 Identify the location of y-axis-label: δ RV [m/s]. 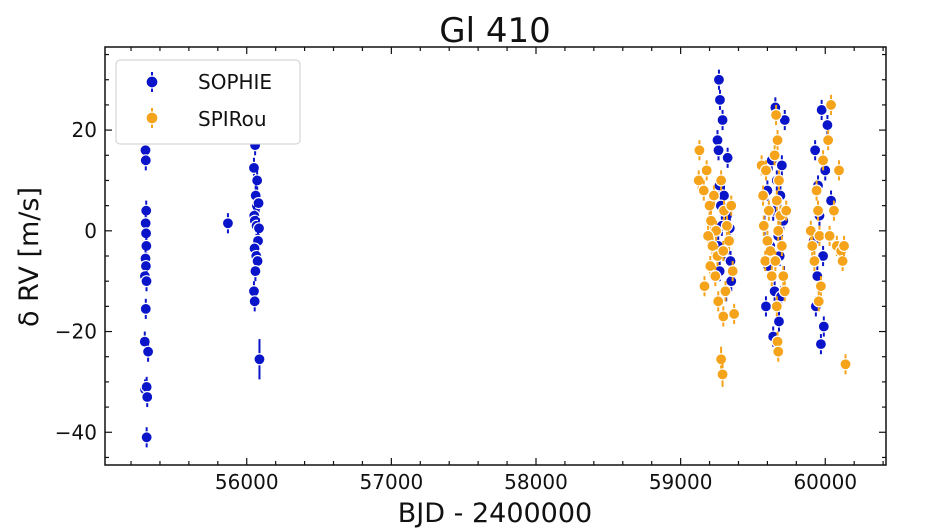
(29, 257).